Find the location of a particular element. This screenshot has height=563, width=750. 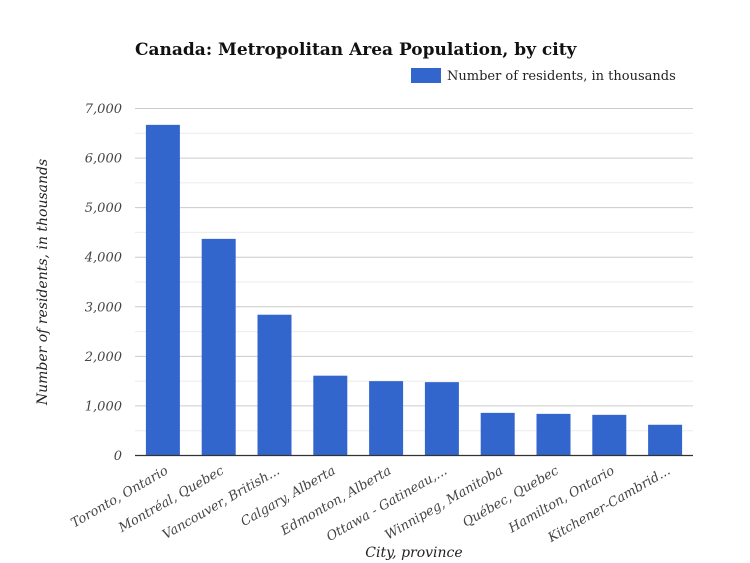

legend-swatch is located at coordinates (426, 75).